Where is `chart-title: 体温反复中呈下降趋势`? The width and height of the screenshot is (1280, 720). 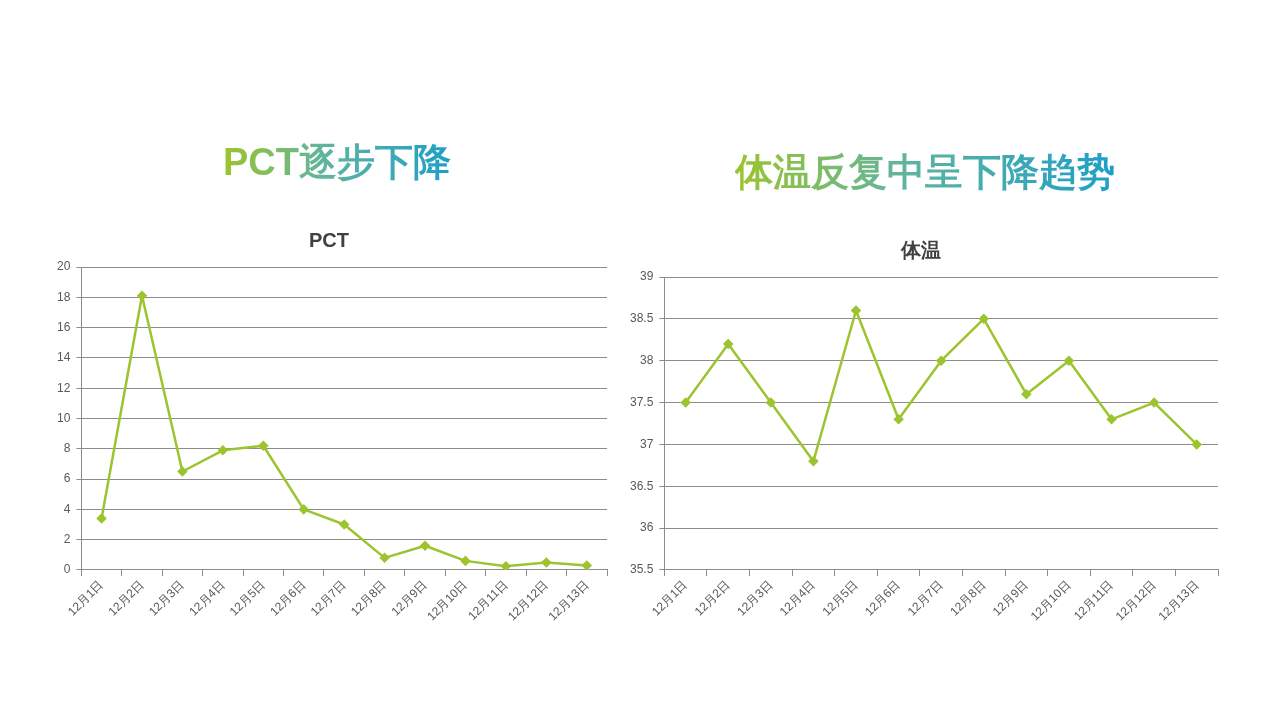
chart-title: 体温反复中呈下降趋势 is located at coordinates (925, 172).